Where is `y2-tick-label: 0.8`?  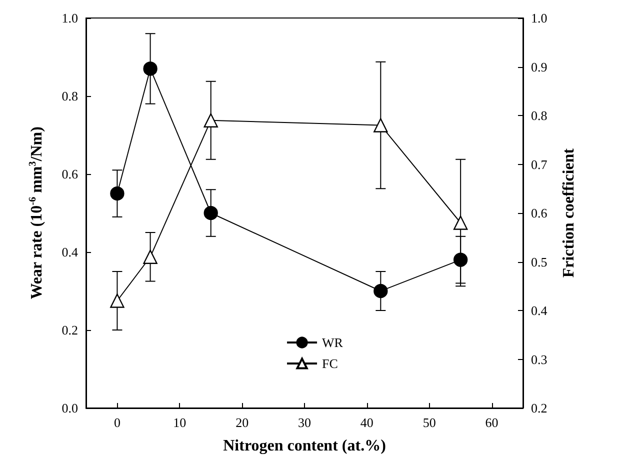 y2-tick-label: 0.8 is located at coordinates (539, 115).